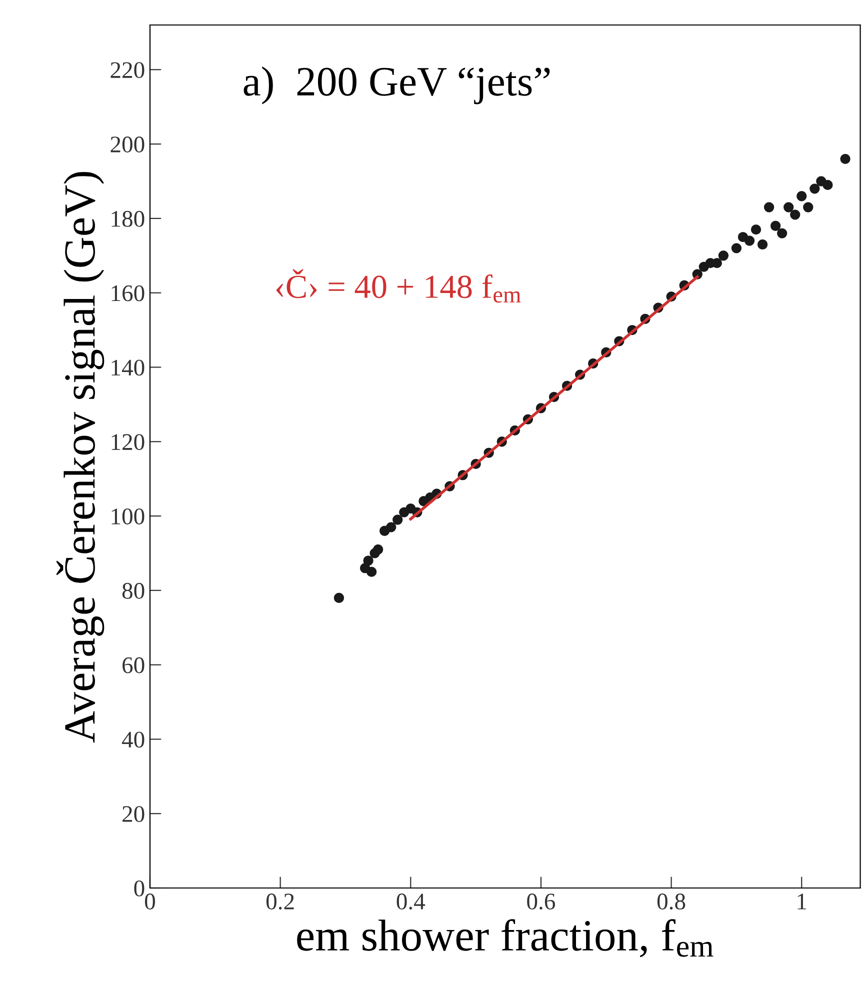  Describe the element at coordinates (128, 218) in the screenshot. I see `y-tick-label: 180` at that location.